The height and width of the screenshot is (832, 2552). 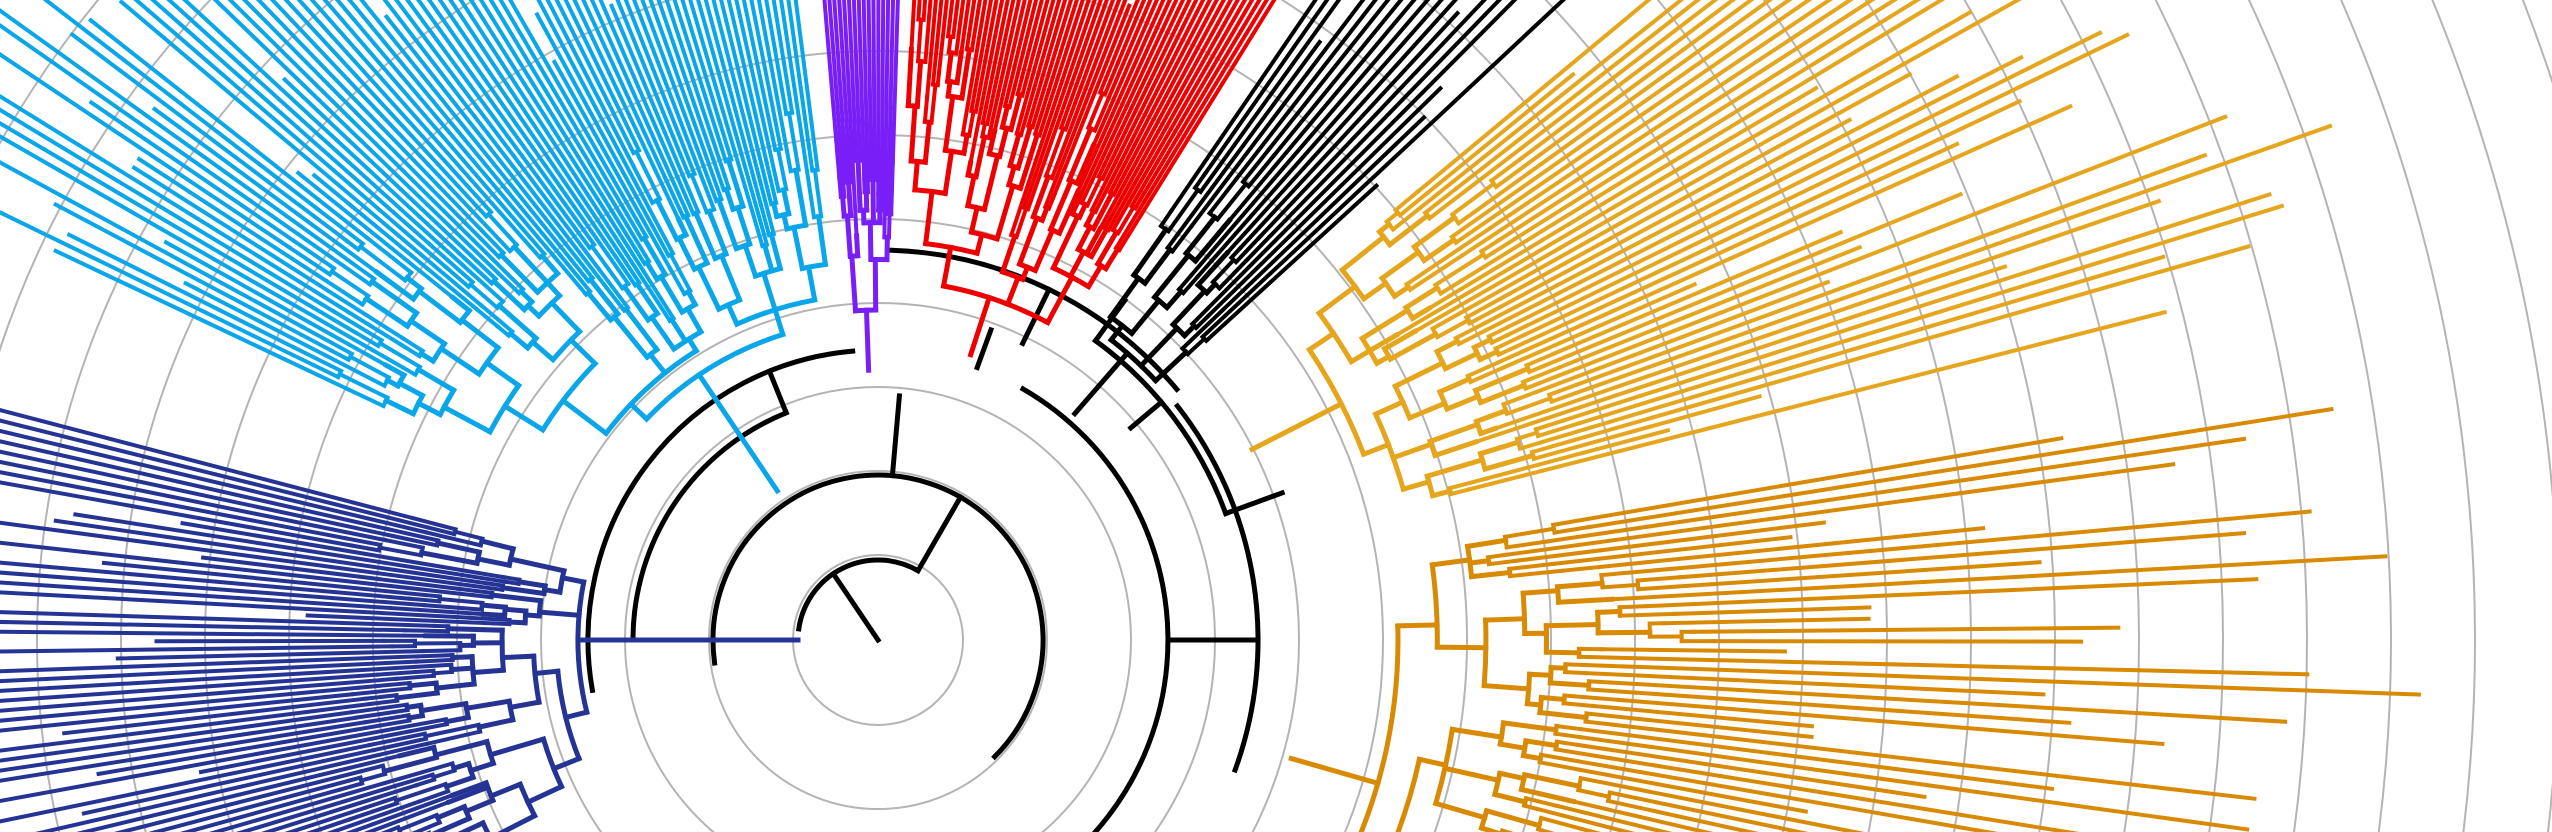 I want to click on clade-stem, so click(x=980, y=326).